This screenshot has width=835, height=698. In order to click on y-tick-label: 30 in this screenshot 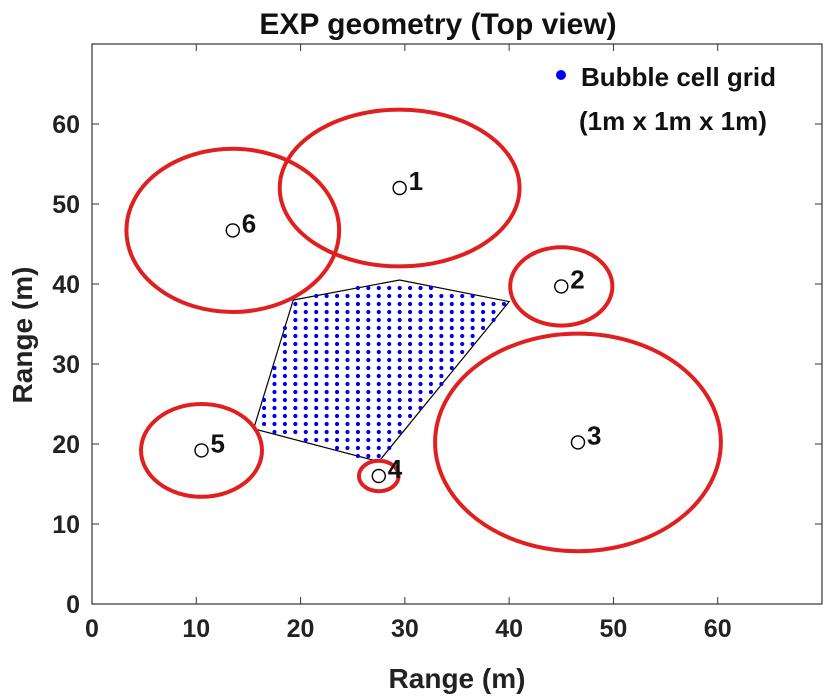, I will do `click(66, 365)`.